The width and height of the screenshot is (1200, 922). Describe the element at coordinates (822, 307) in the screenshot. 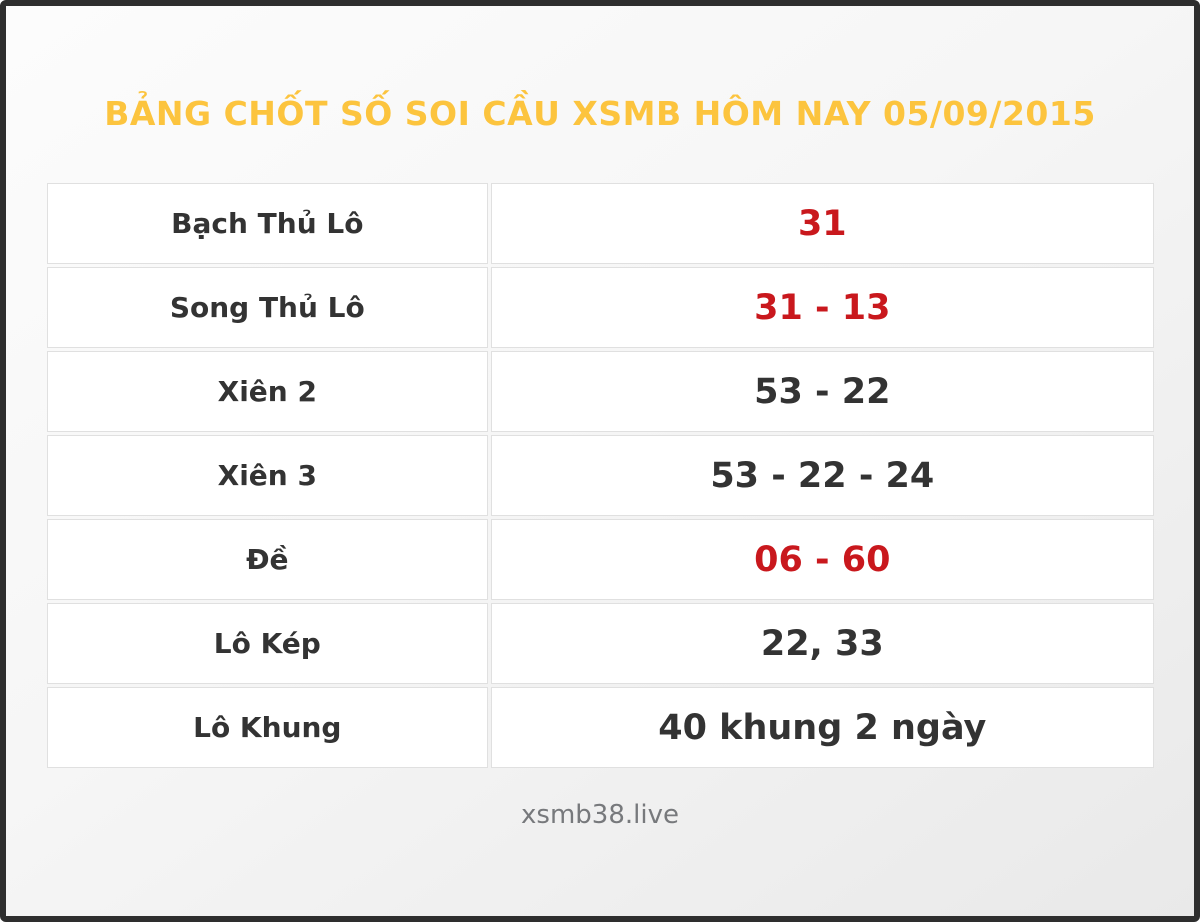

I see `row-value-cell: 31 - 13` at that location.